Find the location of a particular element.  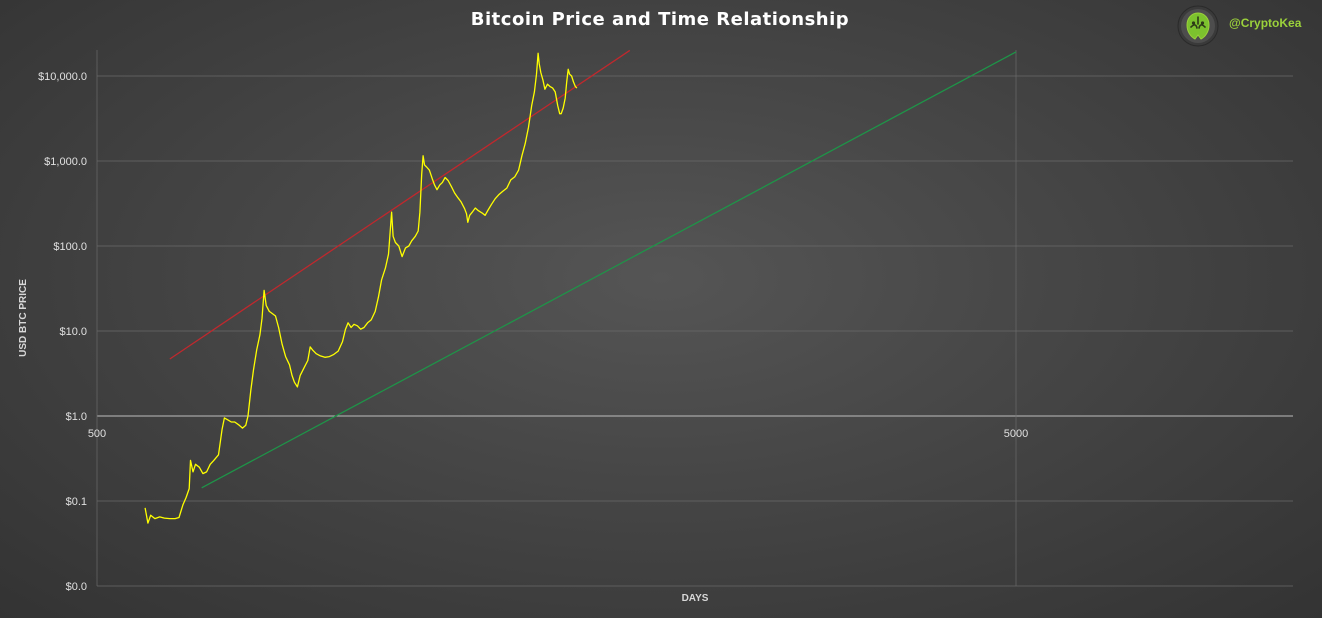

kea-logo-icon is located at coordinates (1198, 26).